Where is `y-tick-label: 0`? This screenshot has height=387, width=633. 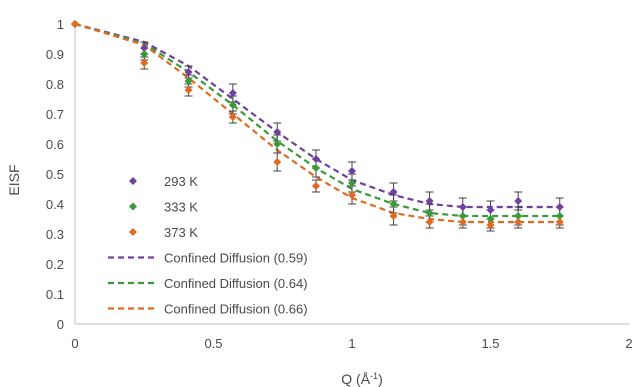
y-tick-label: 0 is located at coordinates (60, 324).